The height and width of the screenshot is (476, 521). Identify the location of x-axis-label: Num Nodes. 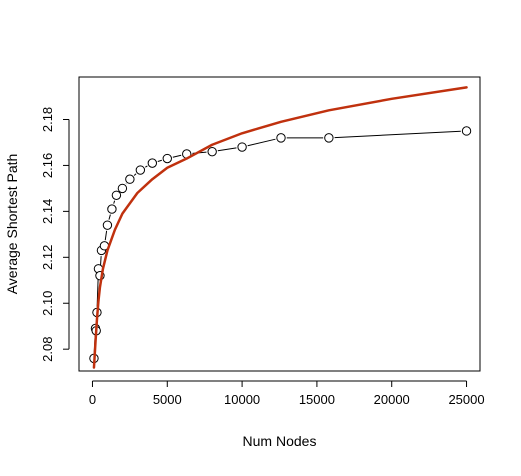
(280, 441).